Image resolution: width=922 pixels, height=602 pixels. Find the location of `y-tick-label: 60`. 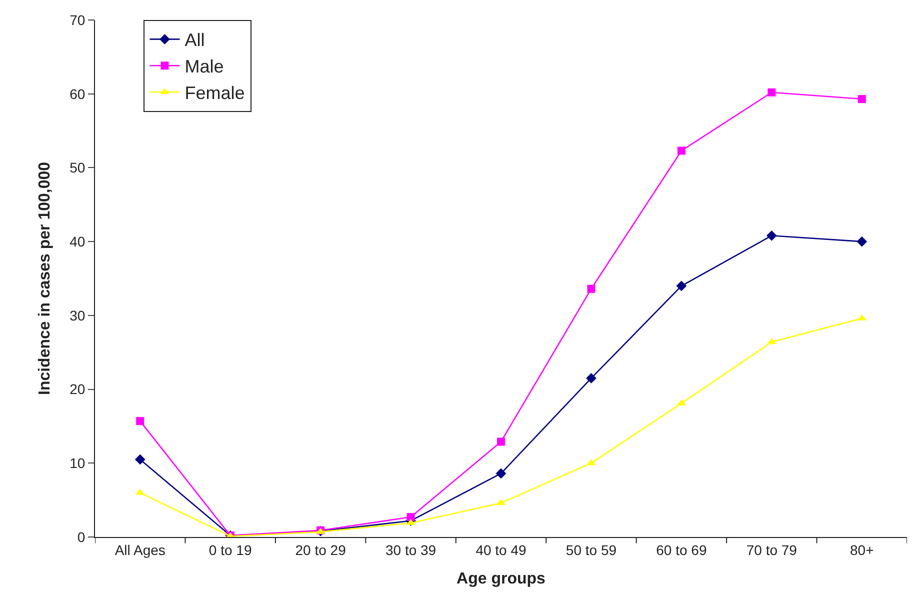

y-tick-label: 60 is located at coordinates (78, 94).